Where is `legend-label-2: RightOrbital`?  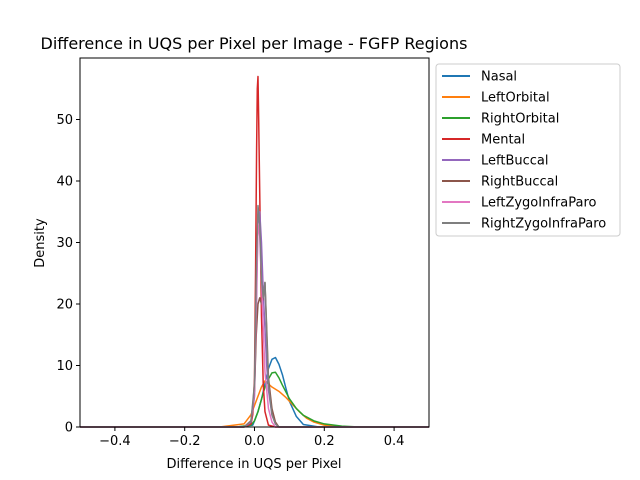 legend-label-2: RightOrbital is located at coordinates (520, 119).